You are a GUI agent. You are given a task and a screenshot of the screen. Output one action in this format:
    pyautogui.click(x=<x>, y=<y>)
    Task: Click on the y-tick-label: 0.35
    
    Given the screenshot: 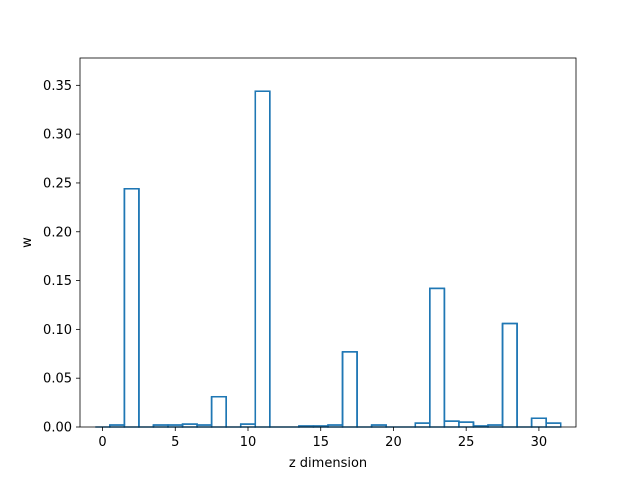 What is the action you would take?
    pyautogui.click(x=57, y=86)
    